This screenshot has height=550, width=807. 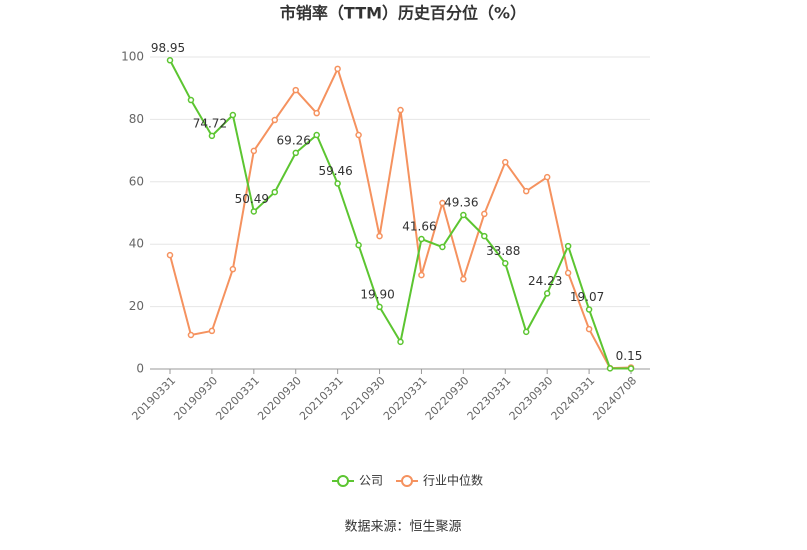 What do you see at coordinates (321, 398) in the screenshot?
I see `x-tick-label: 20210331` at bounding box center [321, 398].